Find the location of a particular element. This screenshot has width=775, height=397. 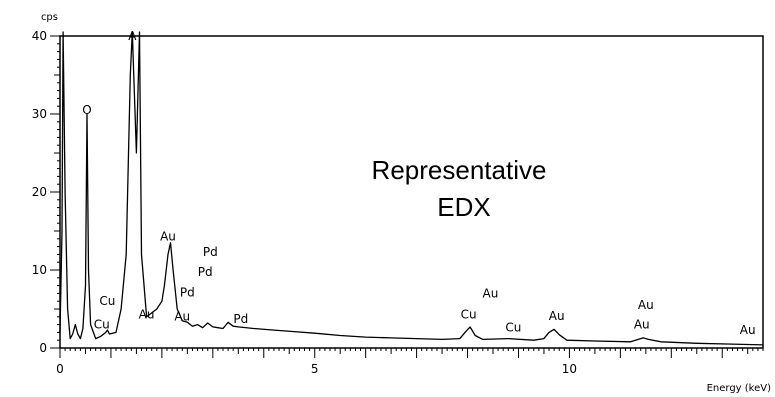

y-tick-label: 20 is located at coordinates (39, 192).